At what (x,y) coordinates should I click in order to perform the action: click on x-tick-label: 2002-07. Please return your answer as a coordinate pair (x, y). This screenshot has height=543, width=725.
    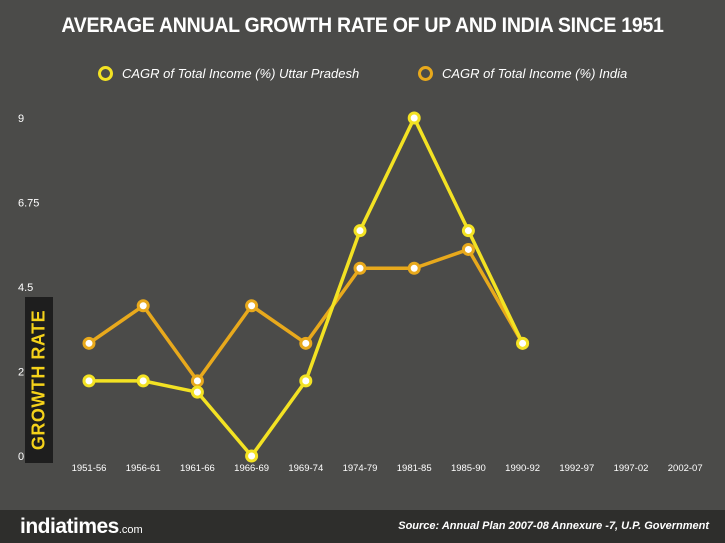
    Looking at the image, I should click on (685, 468).